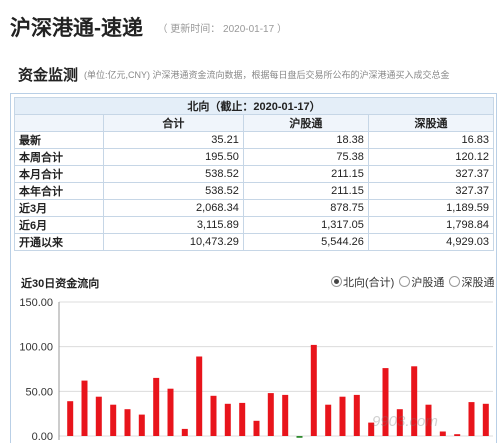  I want to click on cell-sz: 1,798.84, so click(431, 225).